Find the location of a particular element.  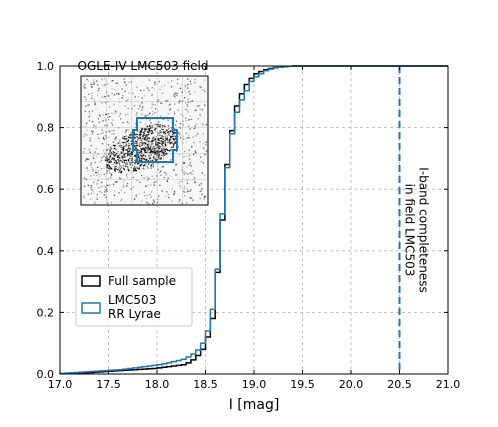

y-tick-label: 0.4 is located at coordinates (46, 251).